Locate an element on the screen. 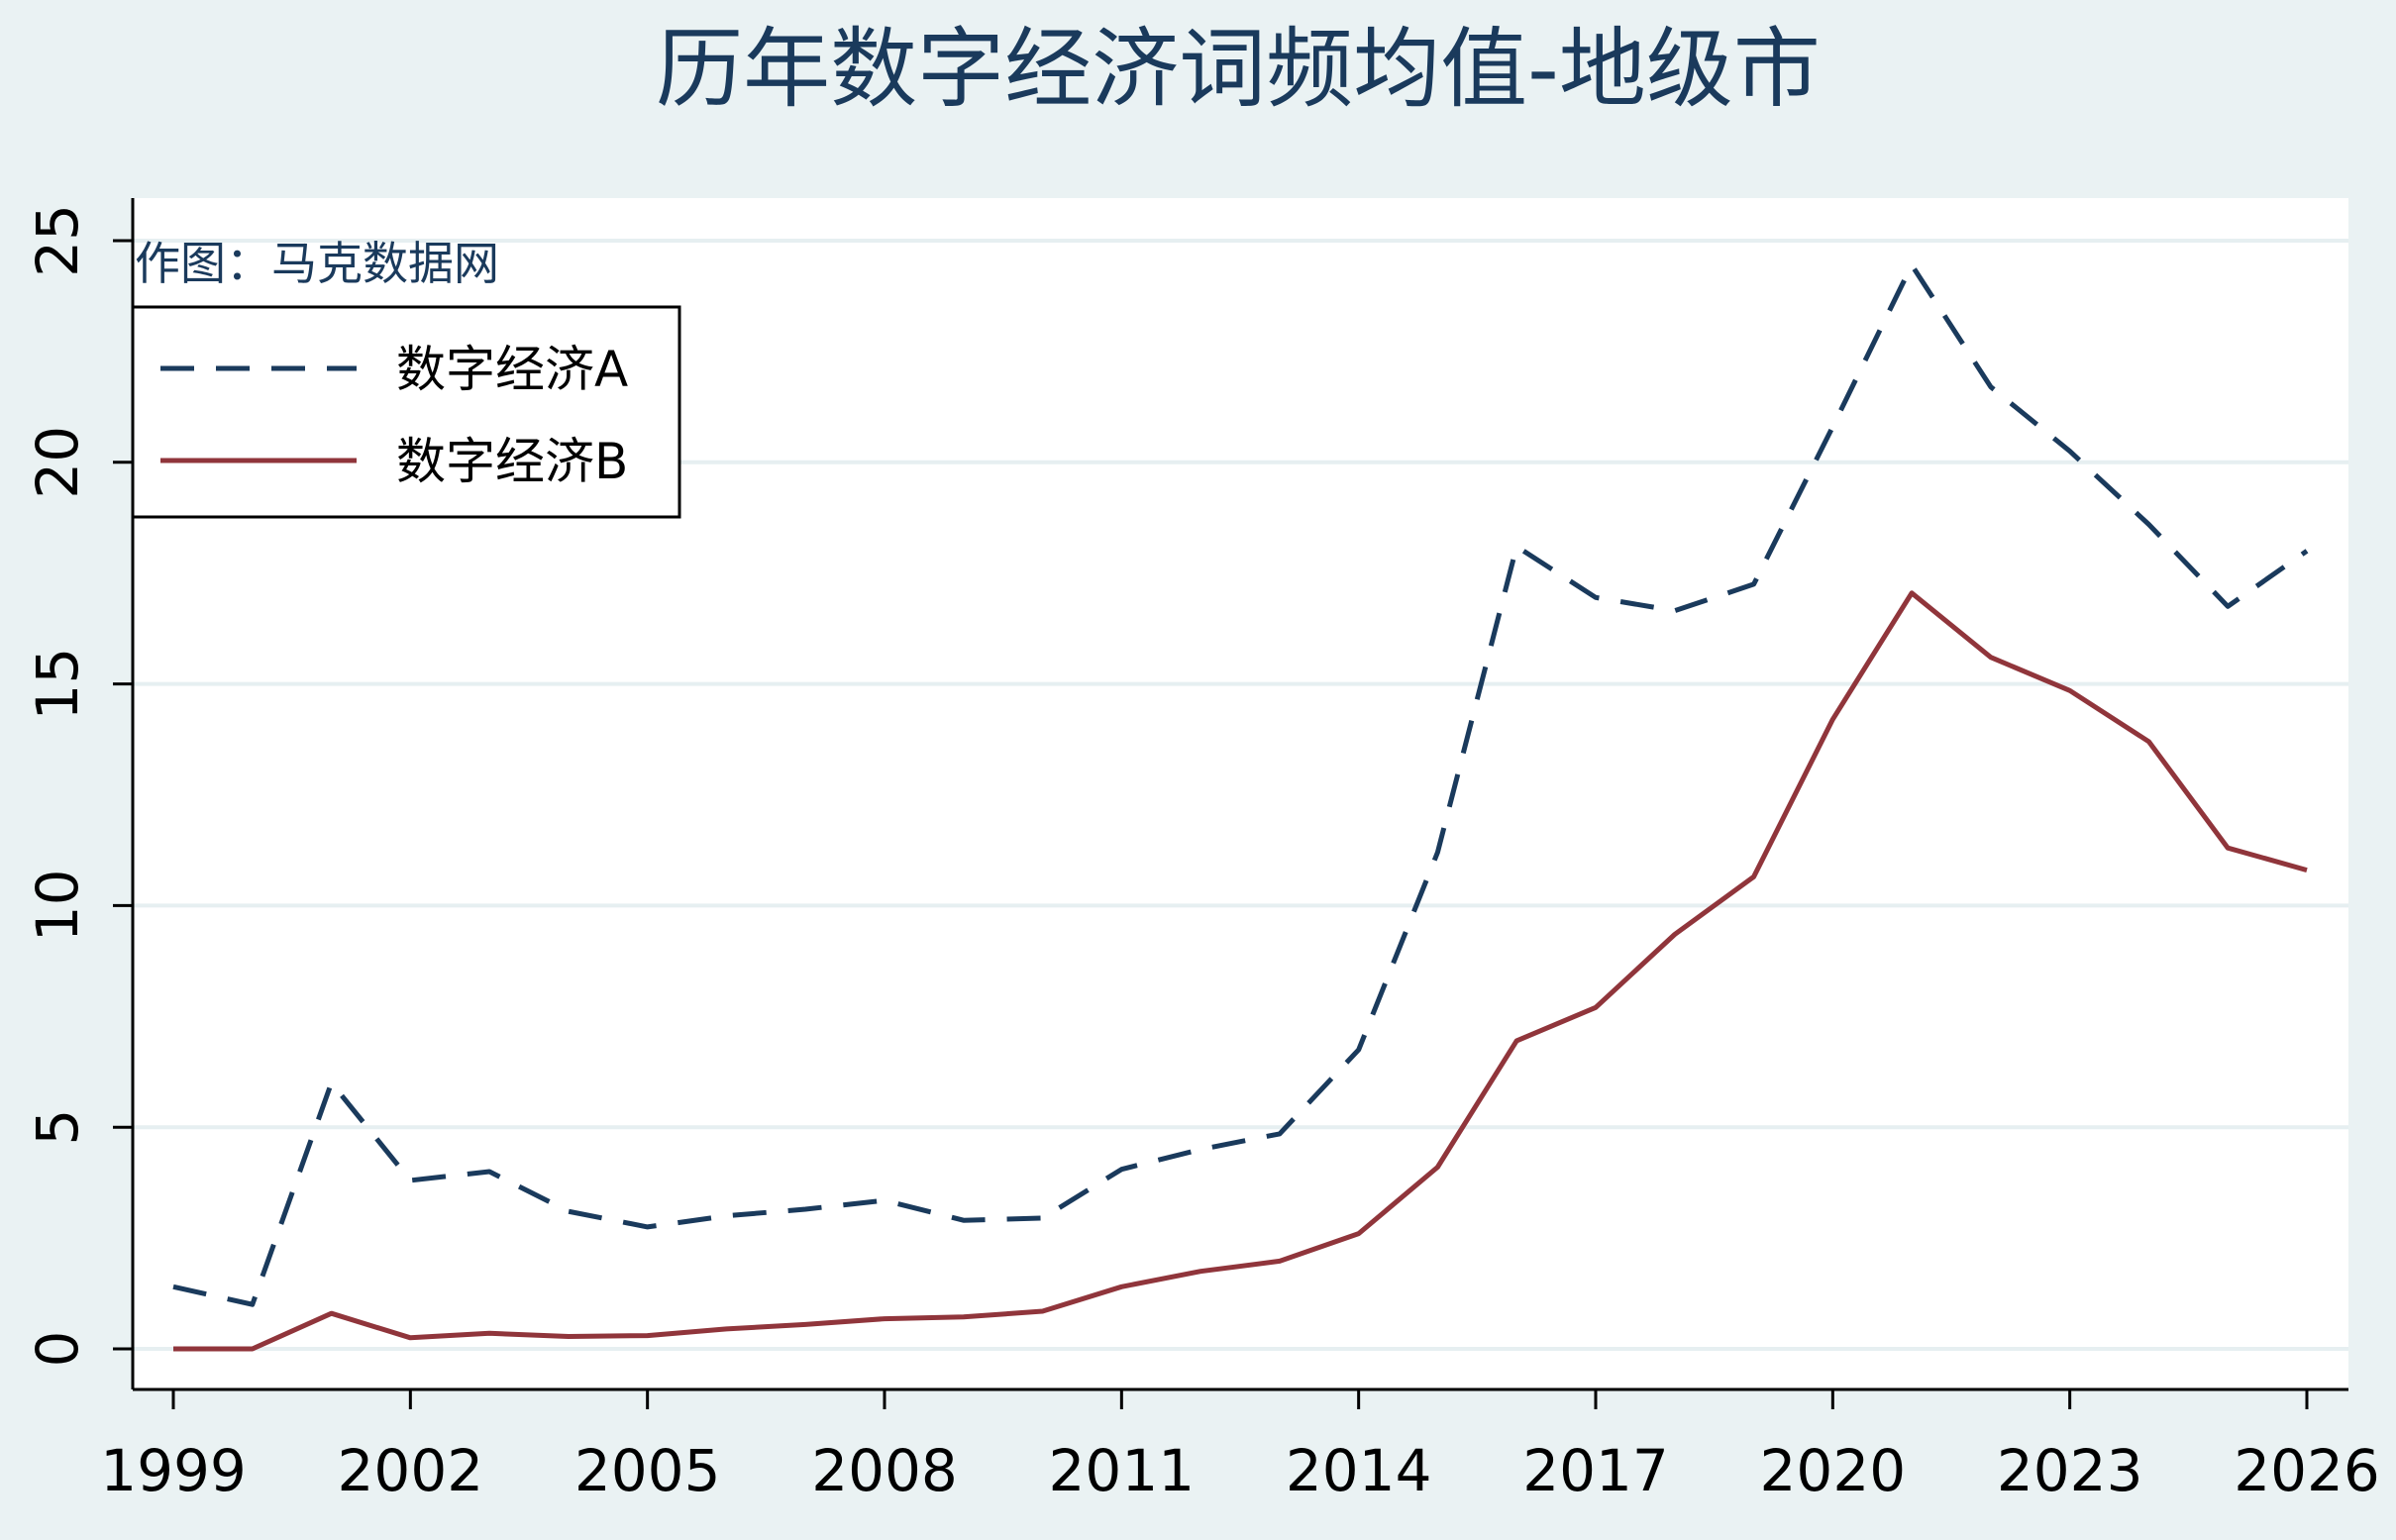  x-tick-label: 2017 is located at coordinates (1596, 1471).